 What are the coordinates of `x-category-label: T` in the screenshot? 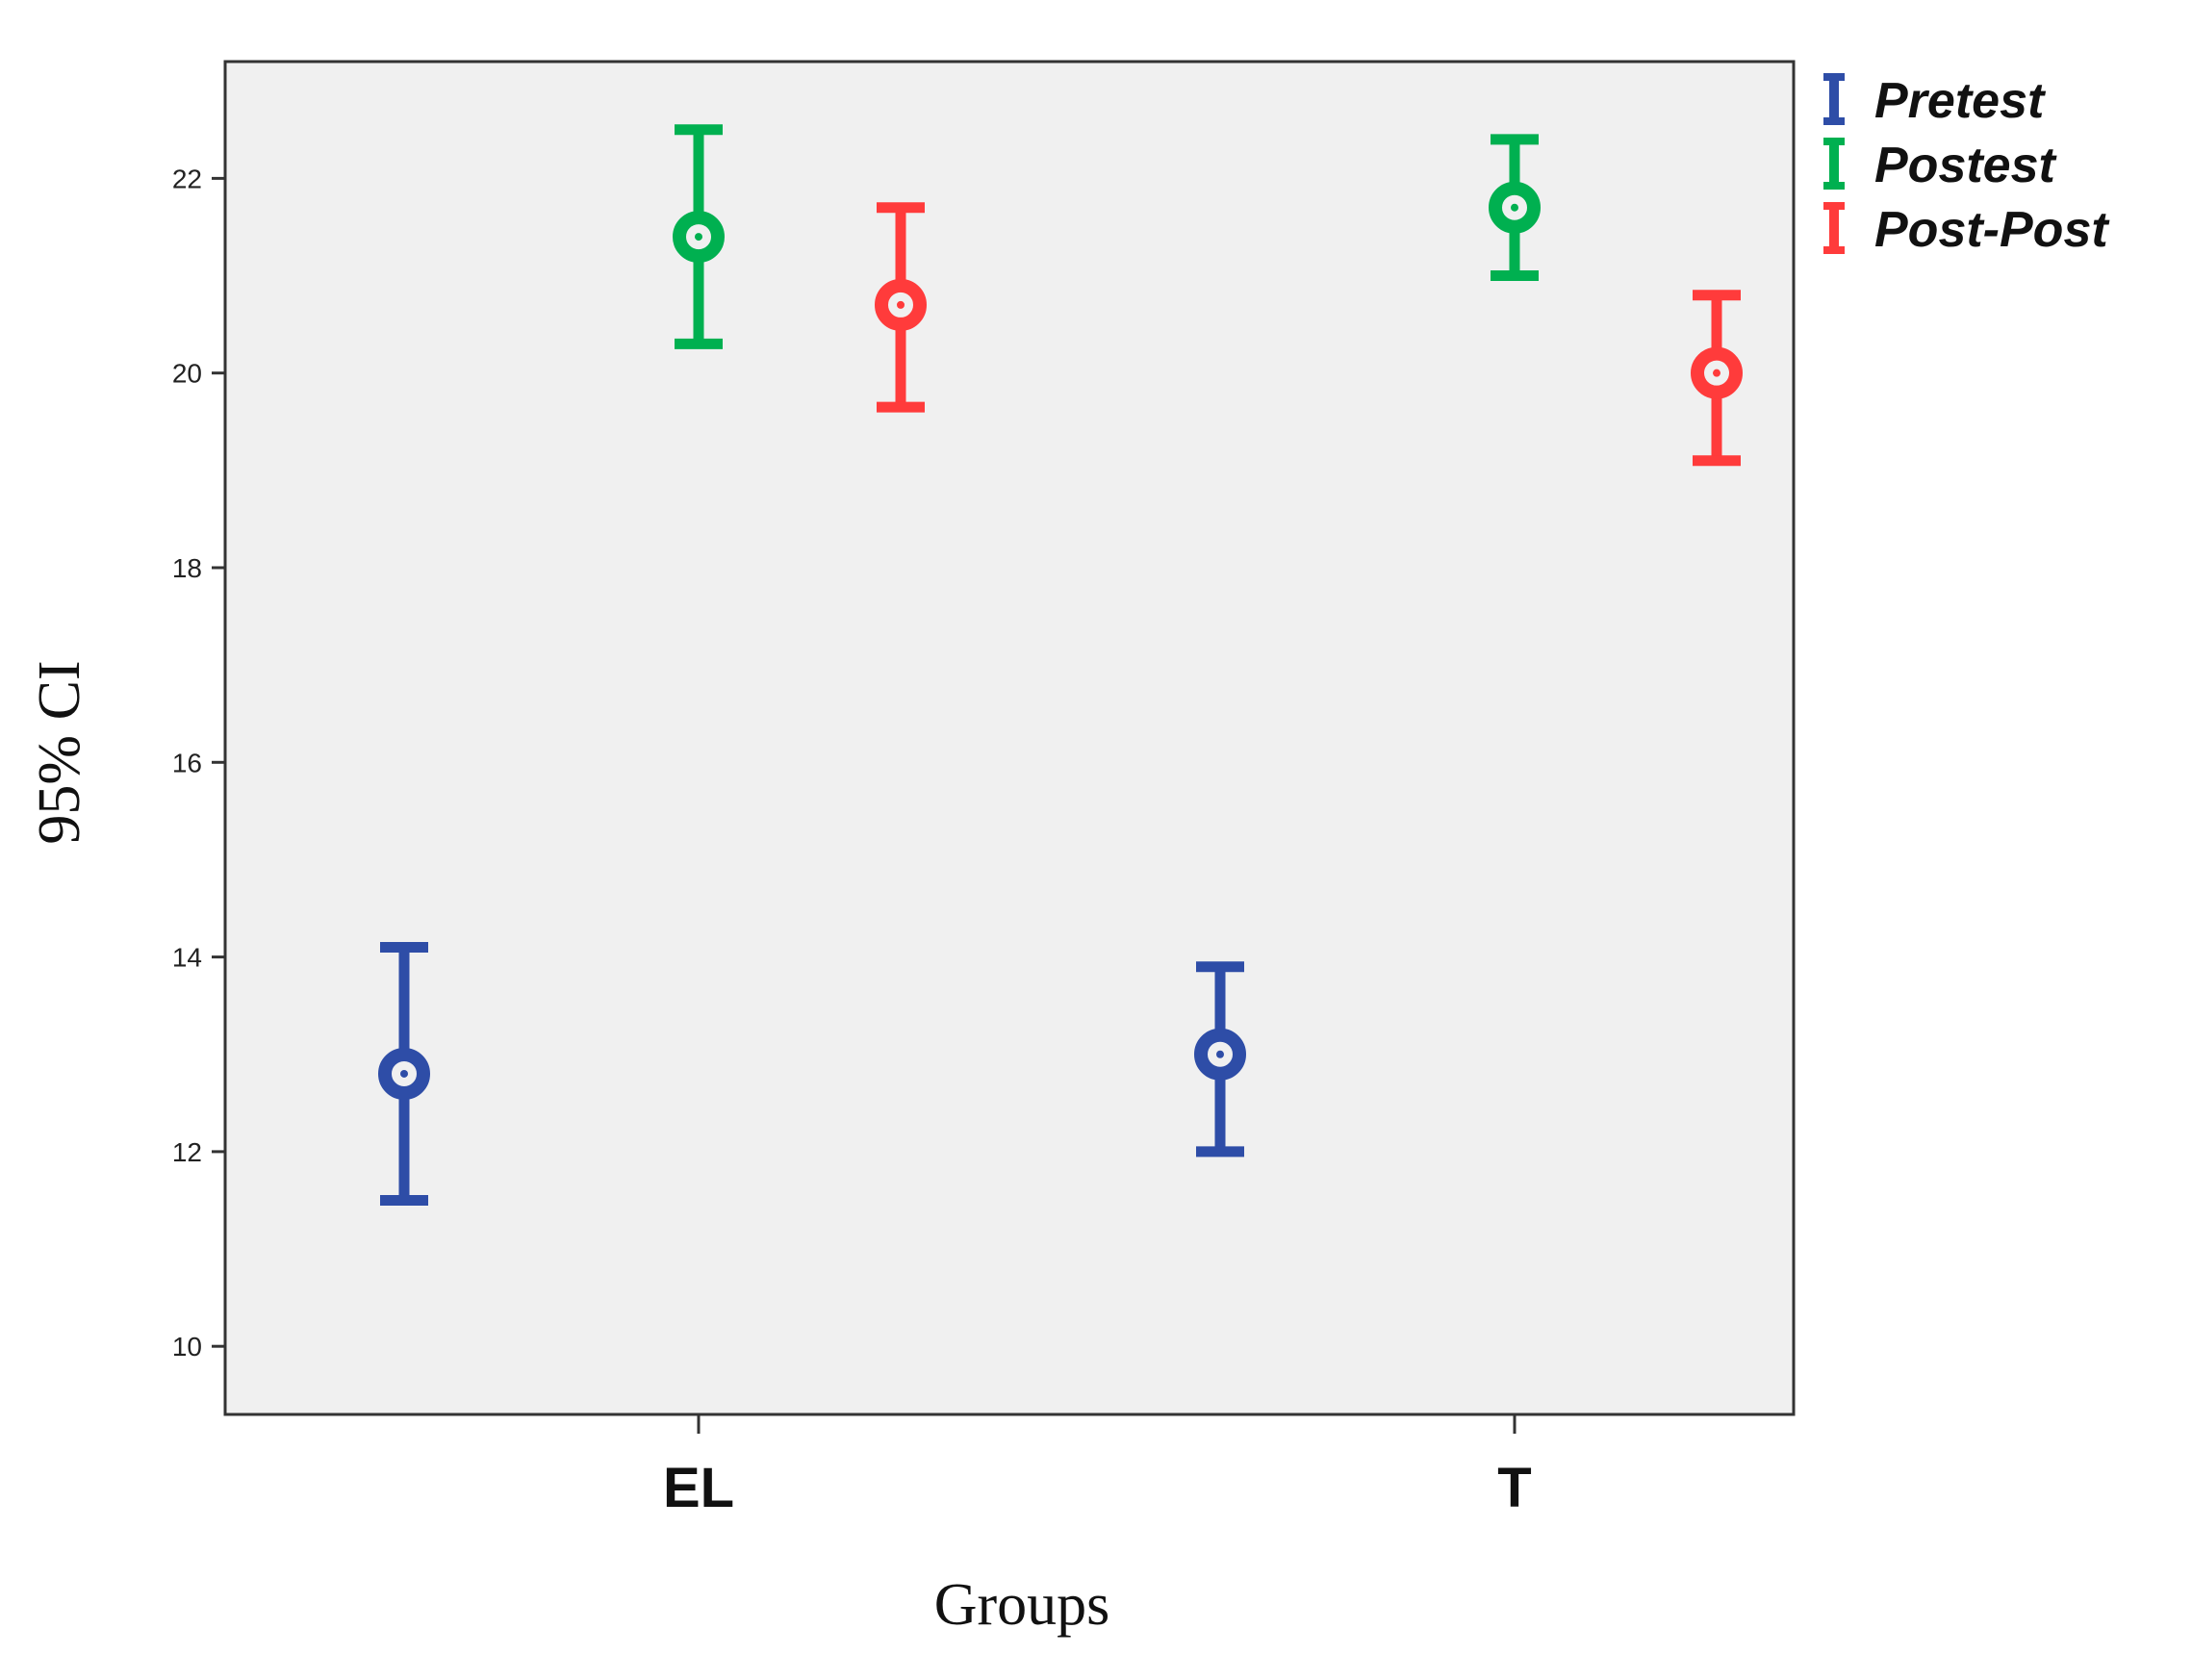 It's located at (1514, 1488).